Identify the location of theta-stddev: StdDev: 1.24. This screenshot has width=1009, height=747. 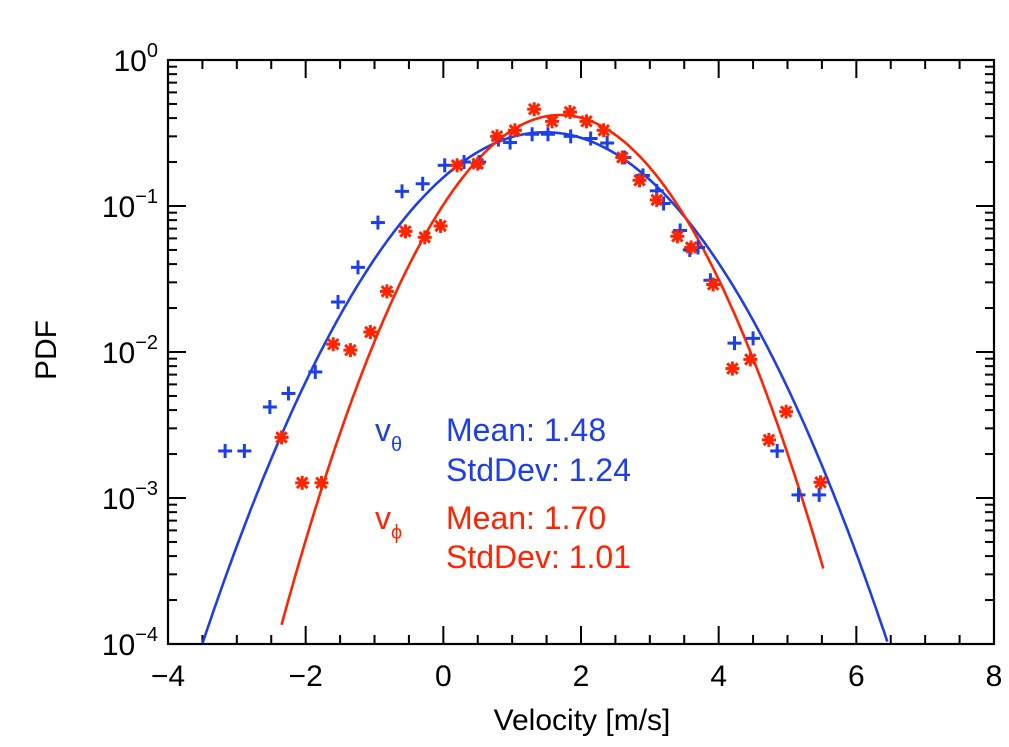
(538, 470).